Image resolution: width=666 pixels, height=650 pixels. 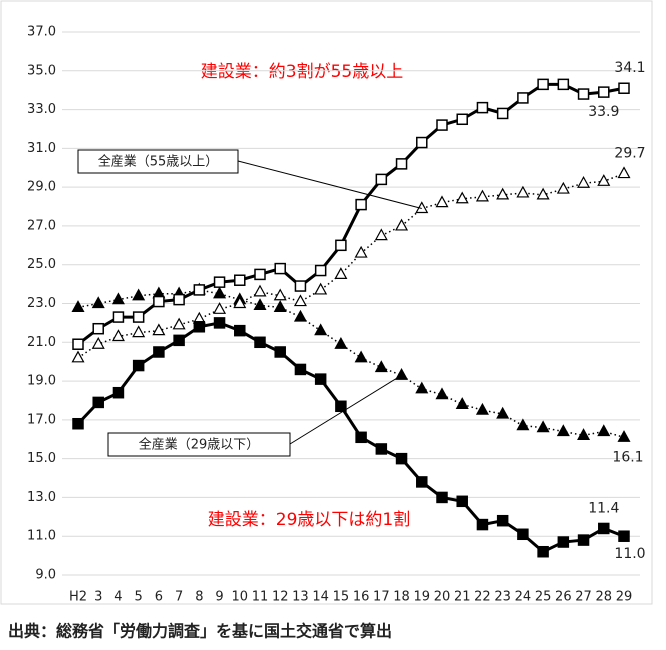 I want to click on x-tick-label: 25, so click(x=543, y=597).